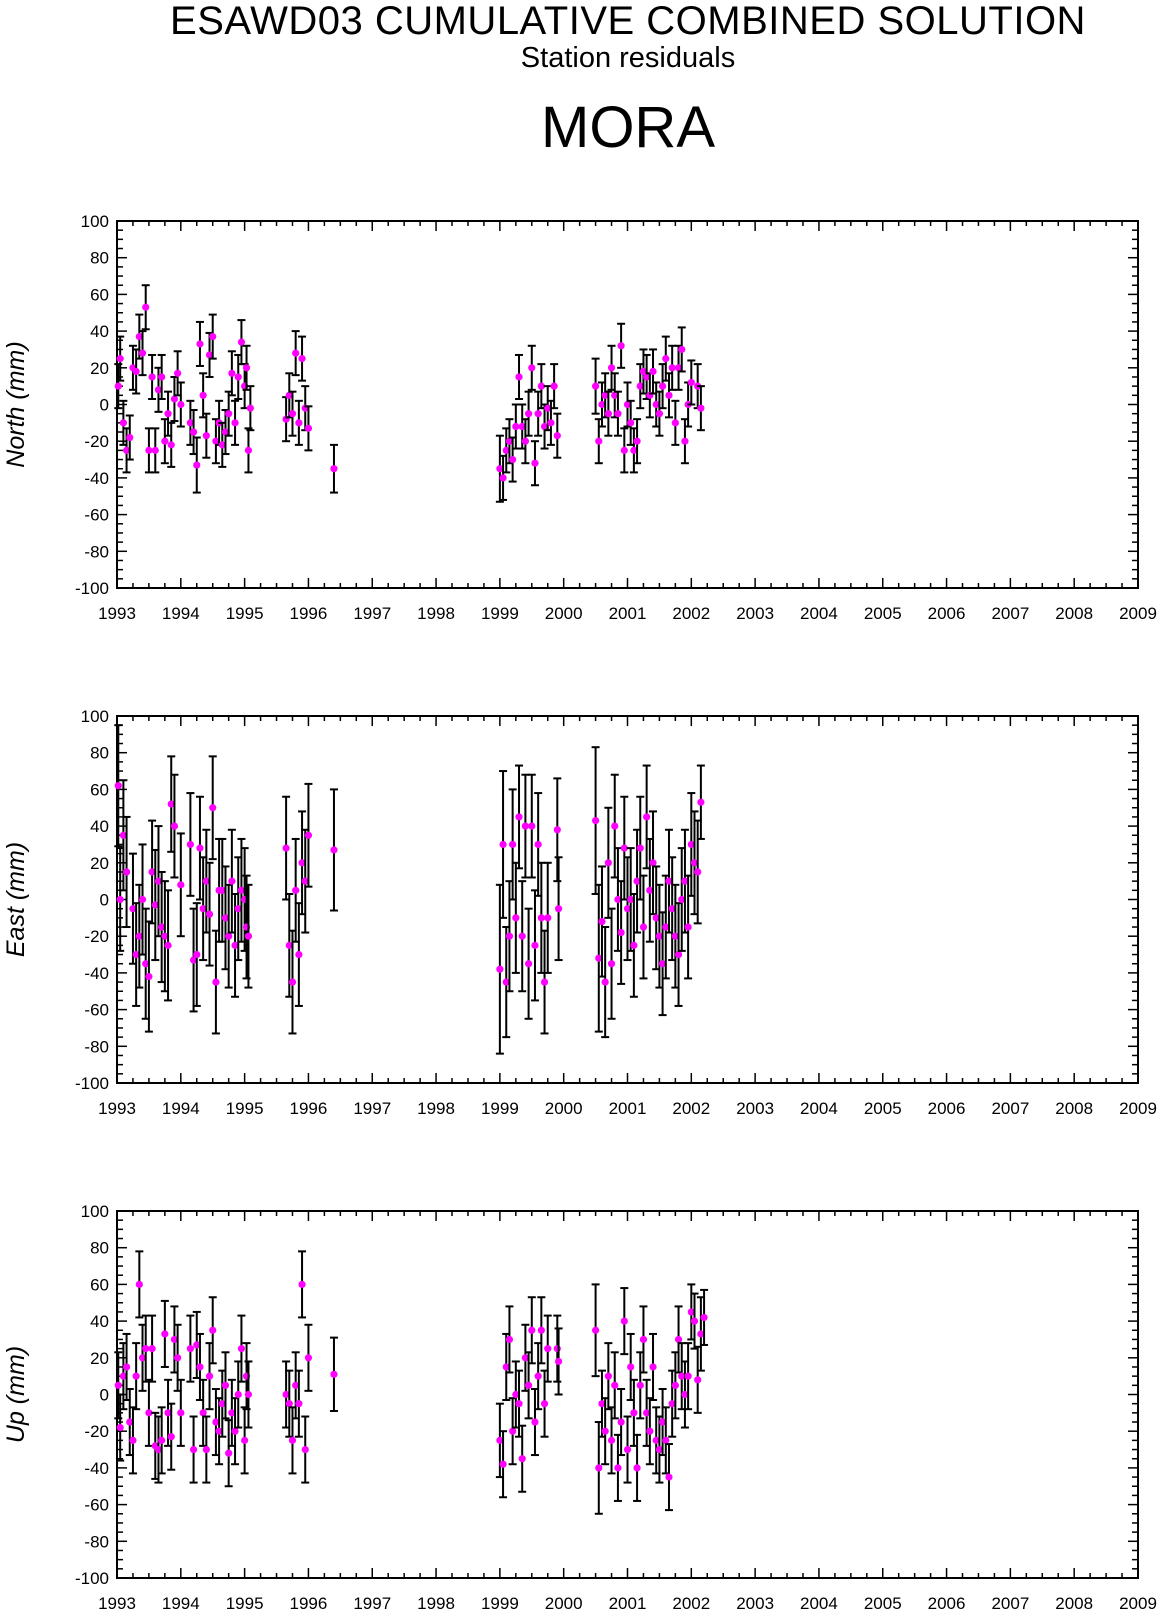  What do you see at coordinates (181, 1108) in the screenshot?
I see `x-tick-label: 1994` at bounding box center [181, 1108].